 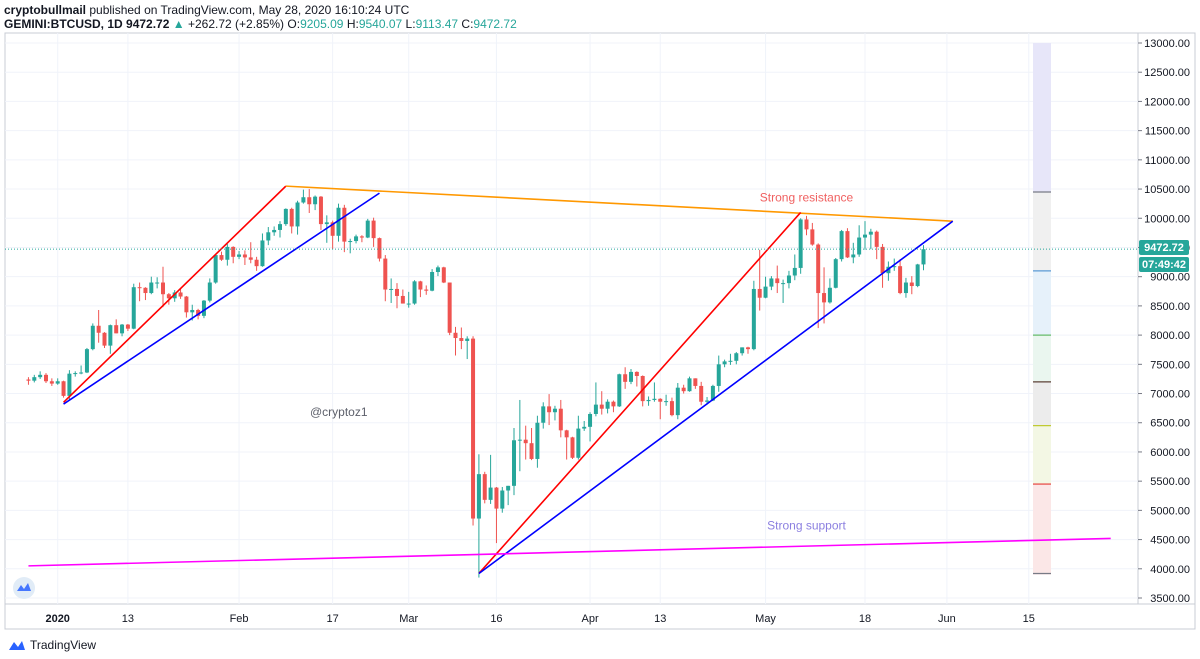 I want to click on open-value: 9205.09, so click(x=322, y=24).